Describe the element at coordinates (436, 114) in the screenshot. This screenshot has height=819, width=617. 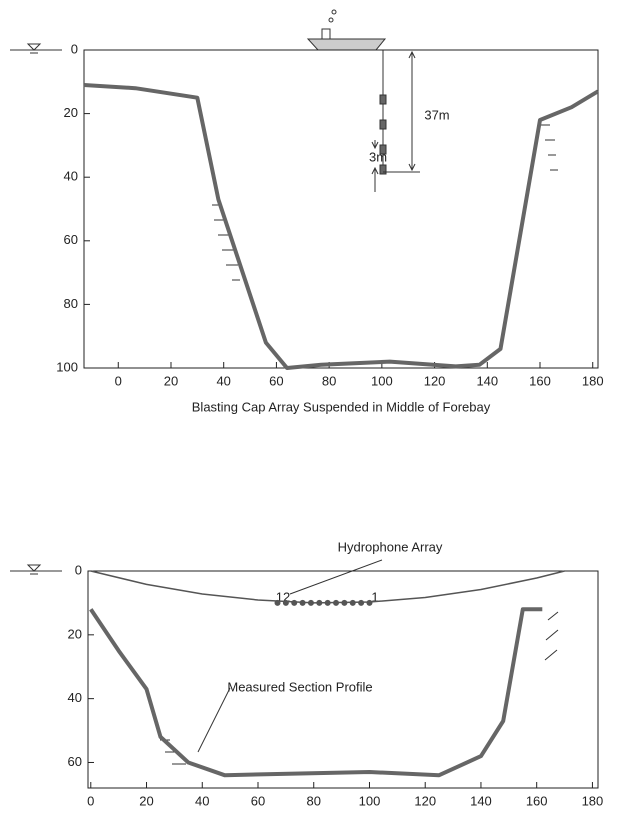
I see `annotation: 37m` at that location.